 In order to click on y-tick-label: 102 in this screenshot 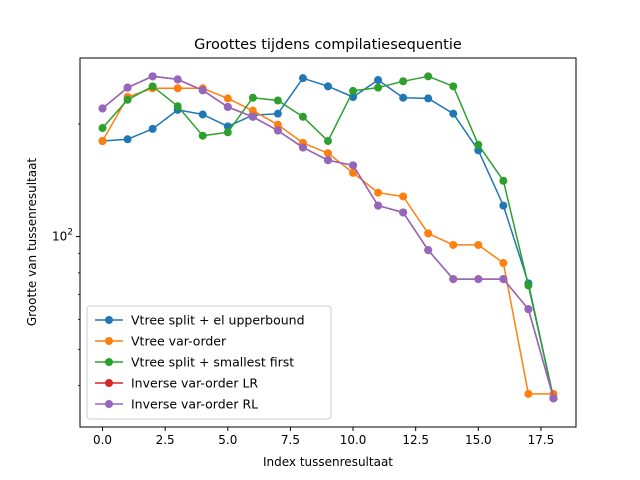, I will do `click(62, 236)`.